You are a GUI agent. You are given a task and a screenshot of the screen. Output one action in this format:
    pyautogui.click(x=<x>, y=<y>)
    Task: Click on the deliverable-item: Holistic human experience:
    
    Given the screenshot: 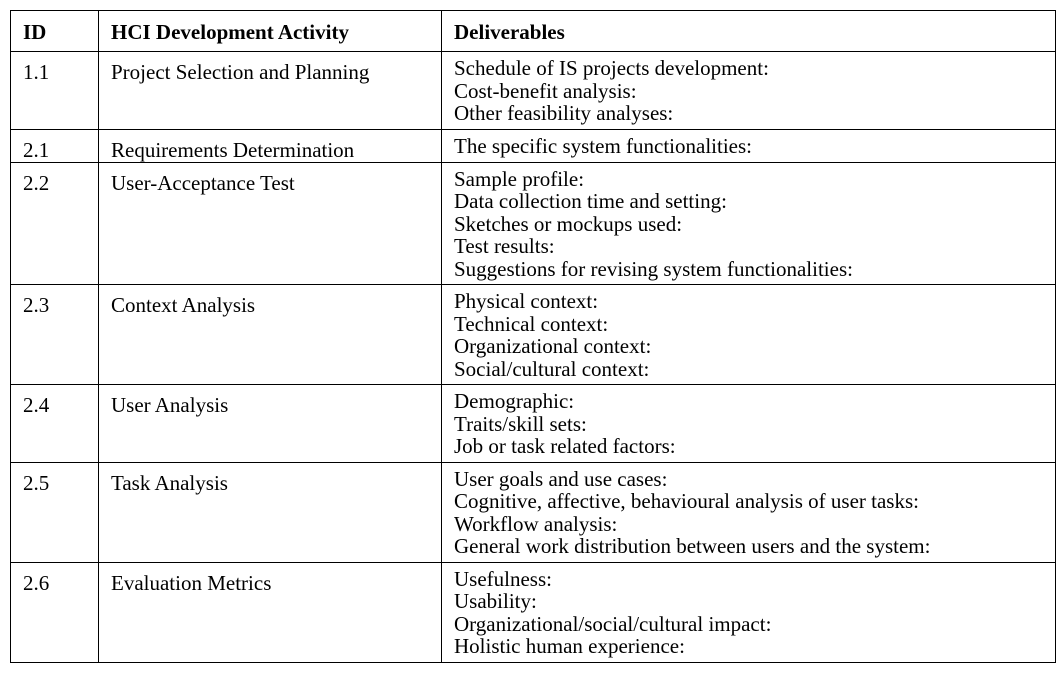 What is the action you would take?
    pyautogui.click(x=569, y=646)
    